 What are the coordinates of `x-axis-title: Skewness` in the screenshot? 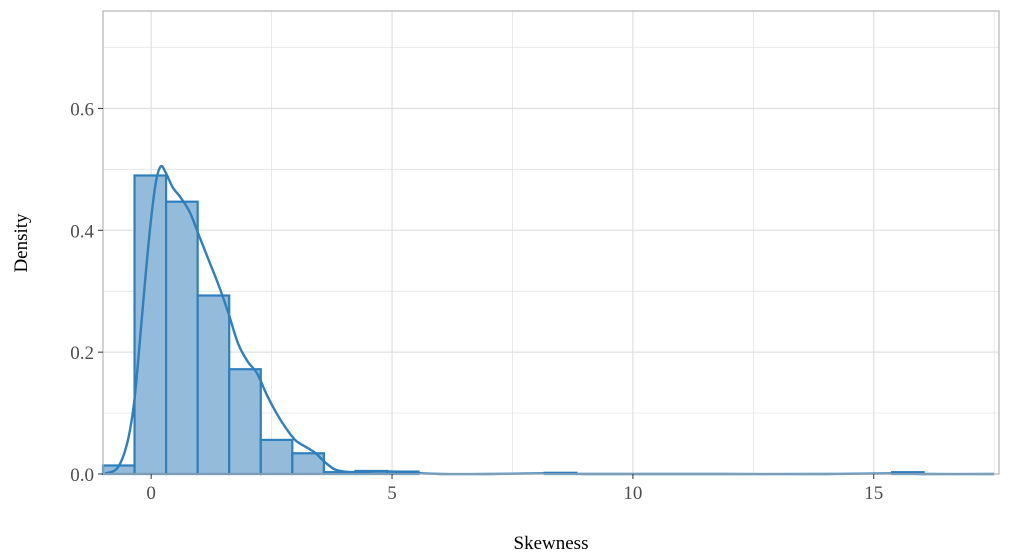 It's located at (551, 543).